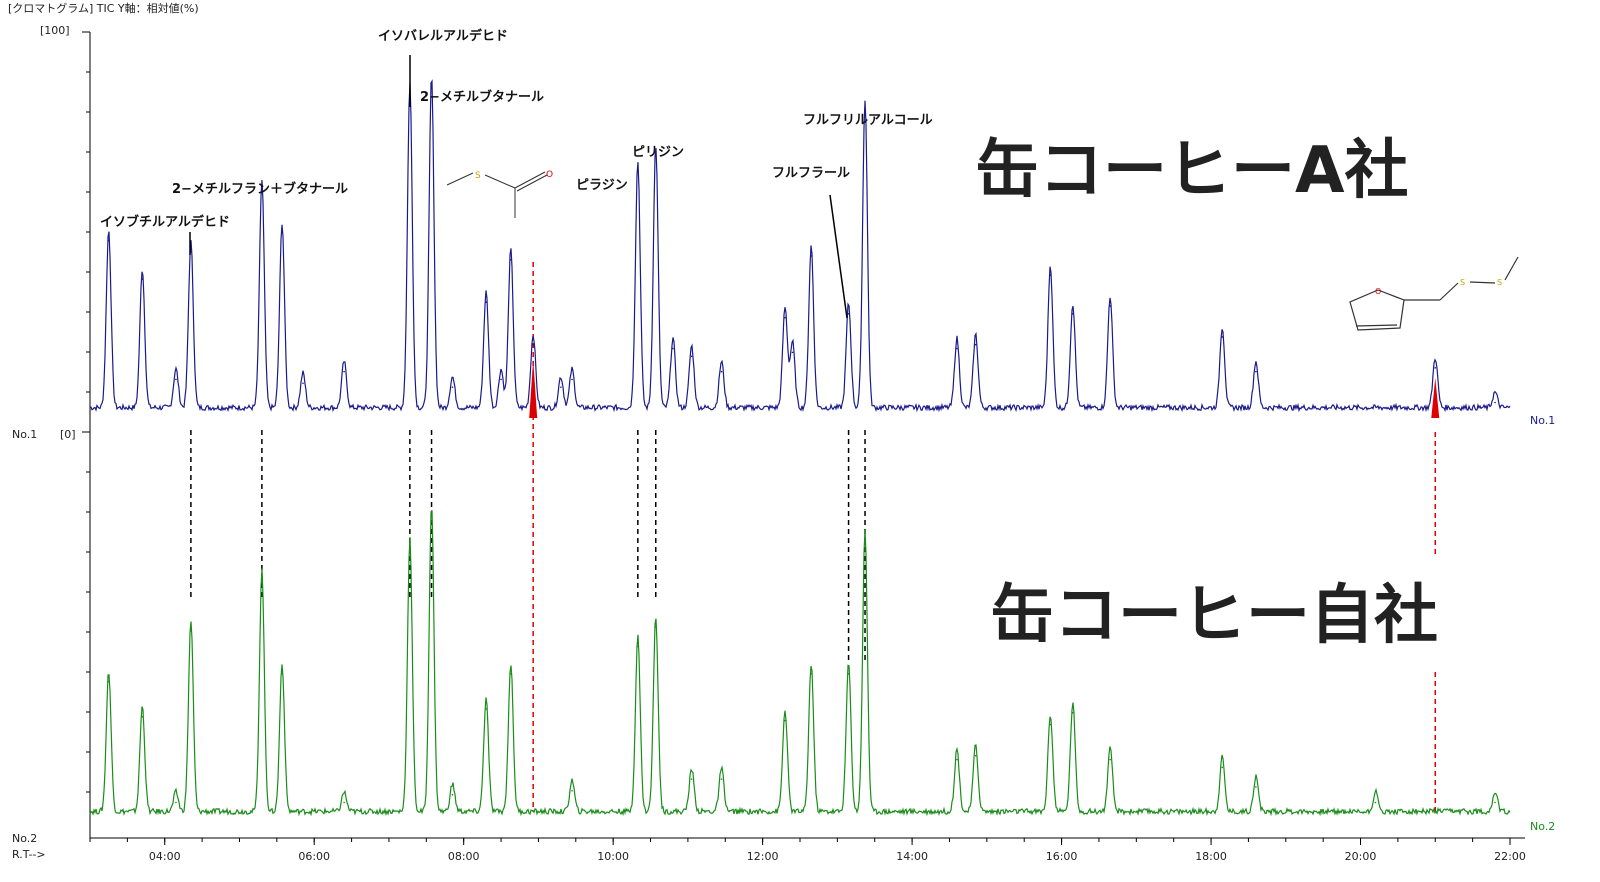 This screenshot has height=882, width=1600. I want to click on molecule-s-label: S, so click(478, 176).